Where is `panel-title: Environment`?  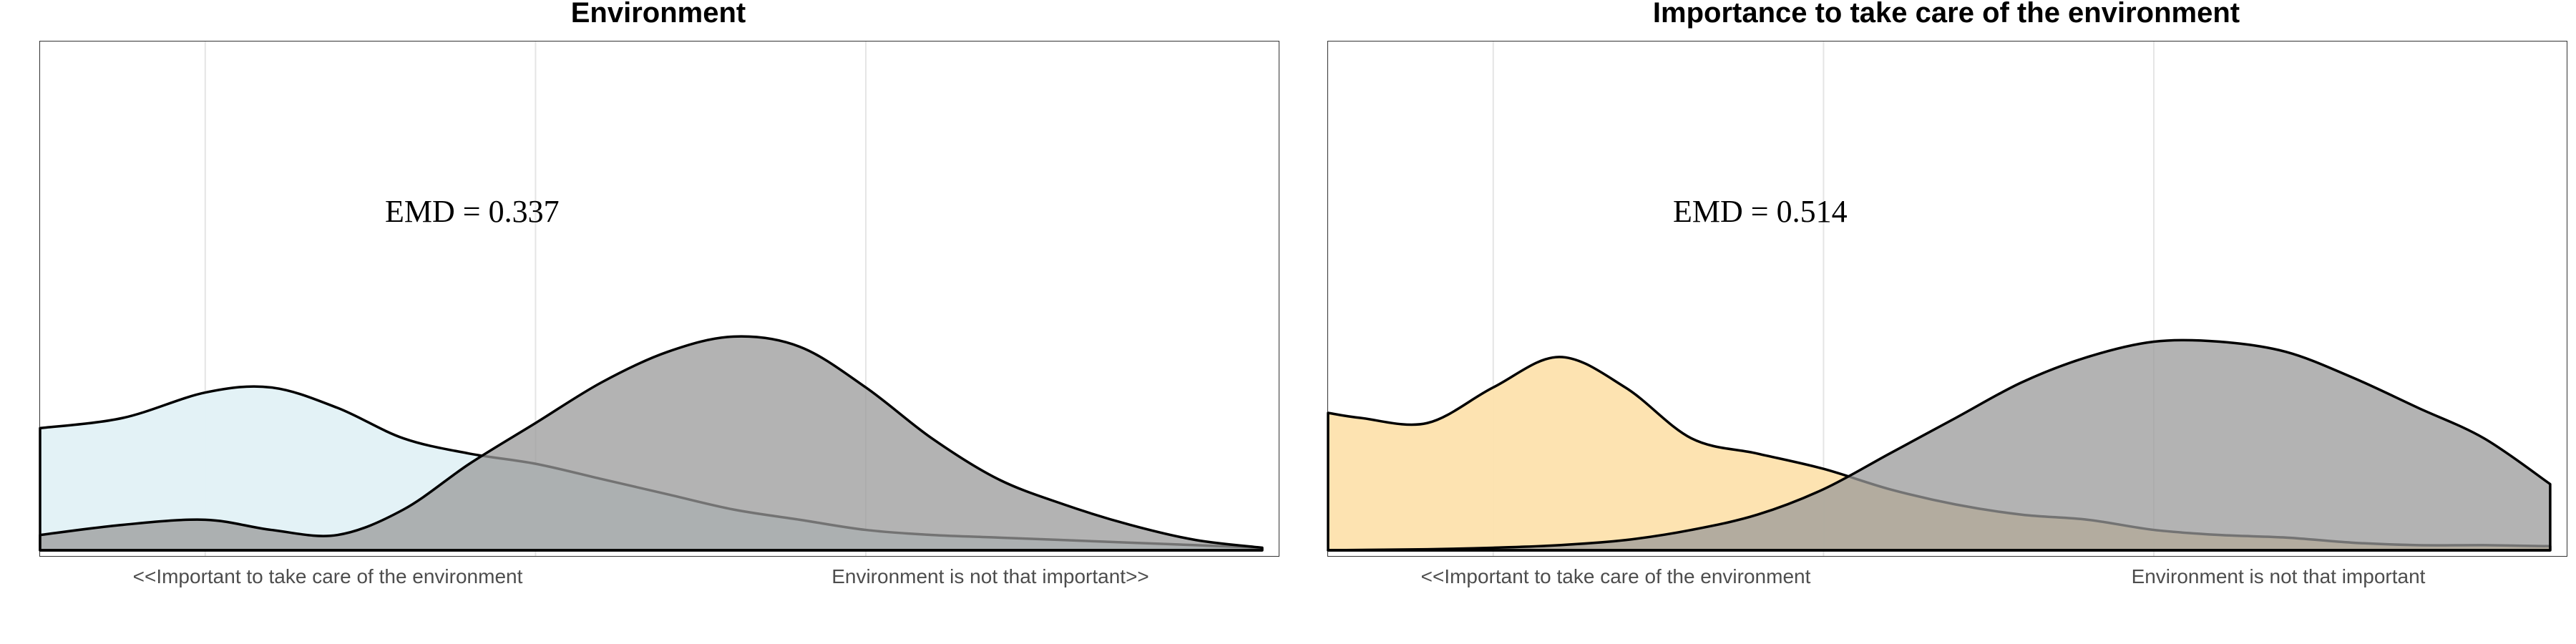 panel-title: Environment is located at coordinates (658, 14).